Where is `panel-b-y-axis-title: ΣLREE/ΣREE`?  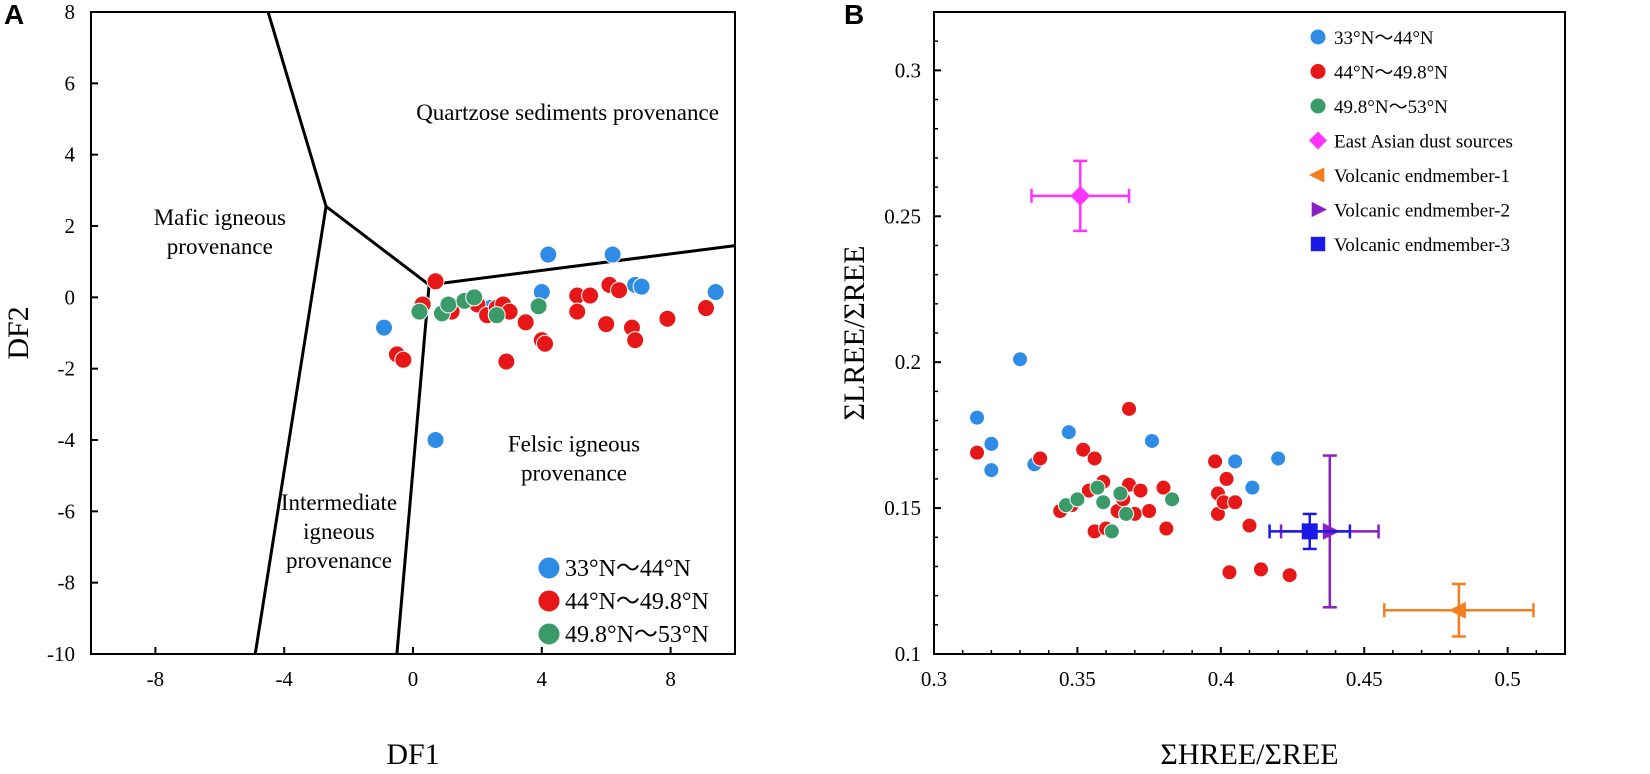
panel-b-y-axis-title: ΣLREE/ΣREE is located at coordinates (854, 333).